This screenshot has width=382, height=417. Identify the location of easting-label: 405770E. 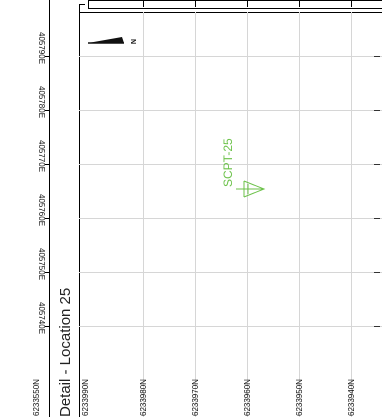
(41, 156).